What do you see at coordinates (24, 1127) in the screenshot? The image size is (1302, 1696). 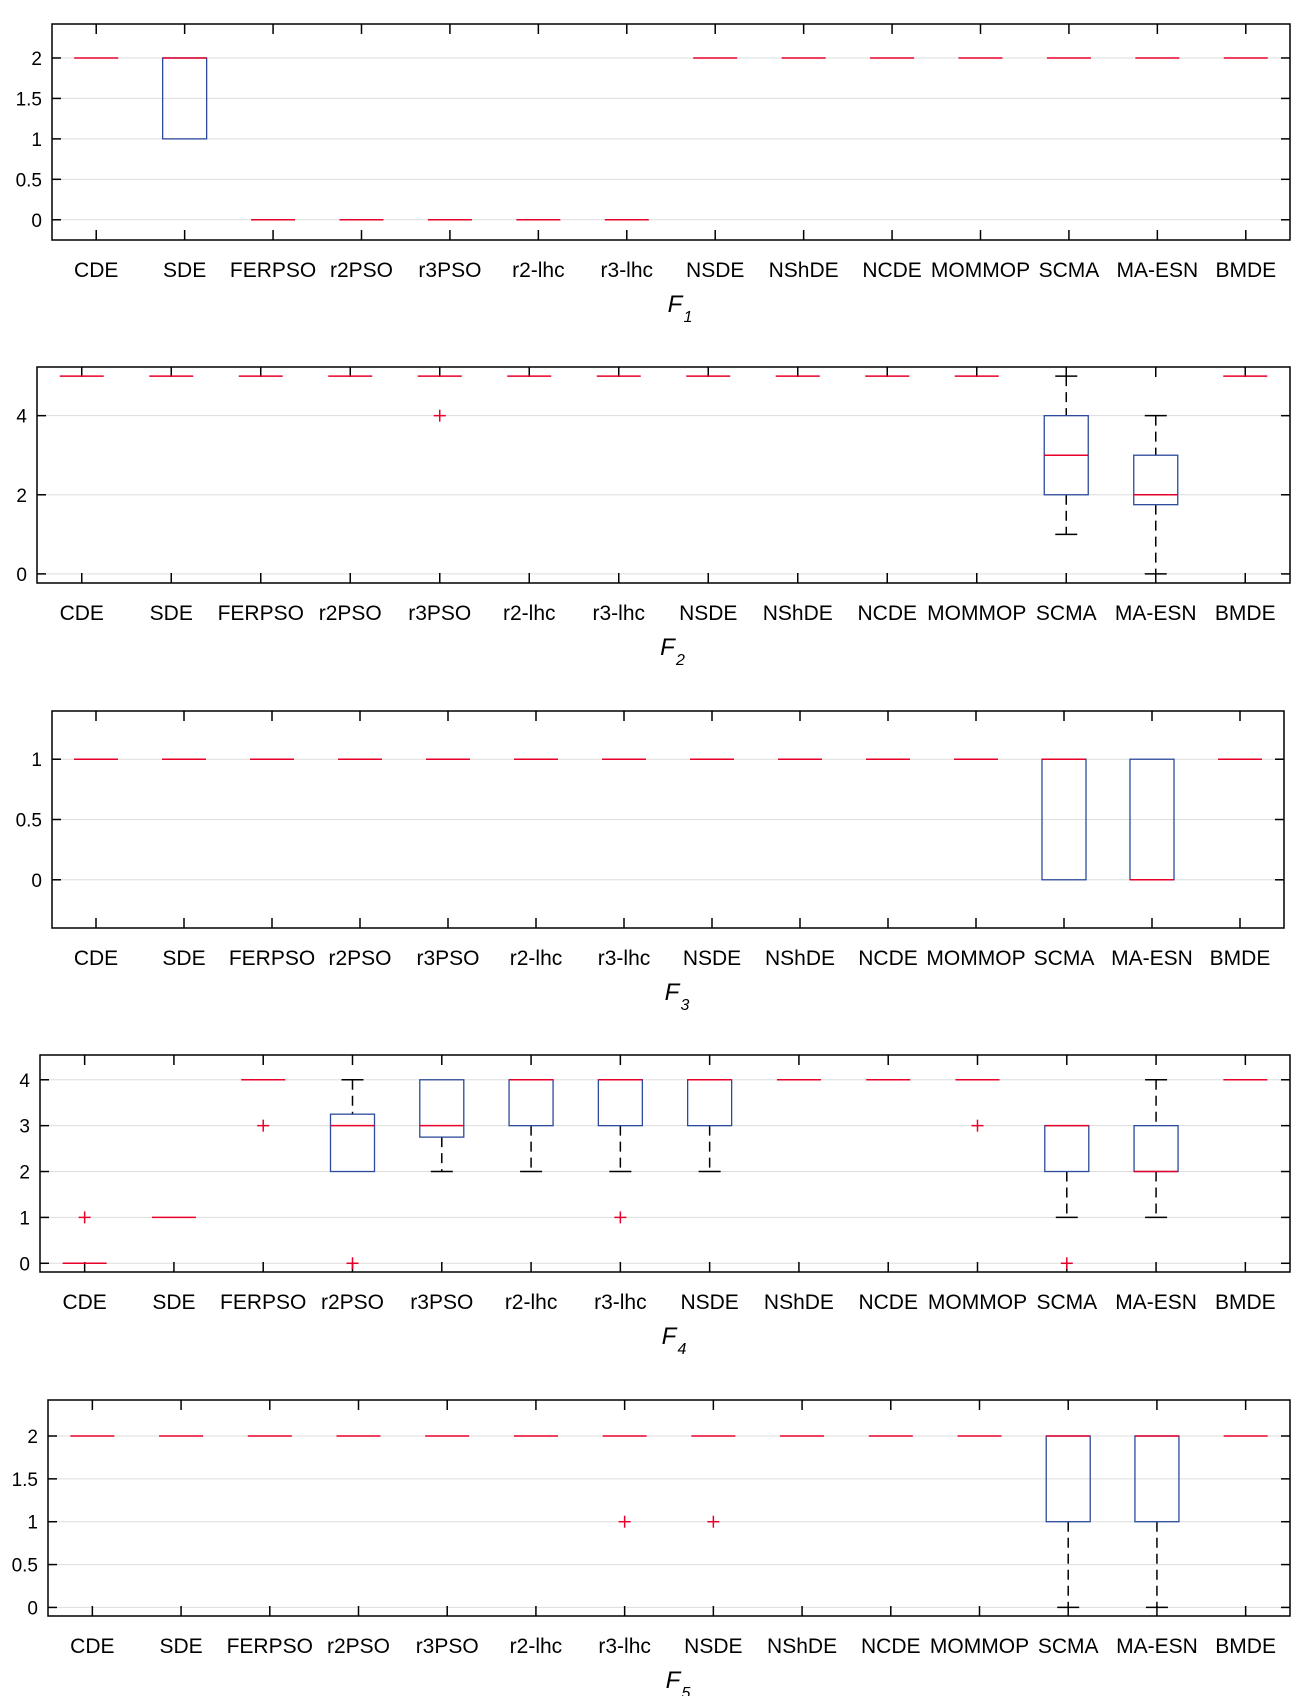 I see `y-tick-label: 3` at bounding box center [24, 1127].